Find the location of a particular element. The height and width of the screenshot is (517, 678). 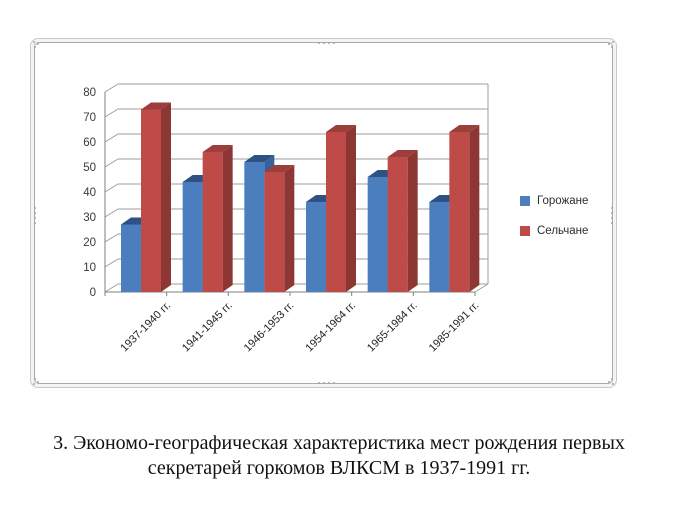

resize-handle-bottom-left is located at coordinates (37, 381).